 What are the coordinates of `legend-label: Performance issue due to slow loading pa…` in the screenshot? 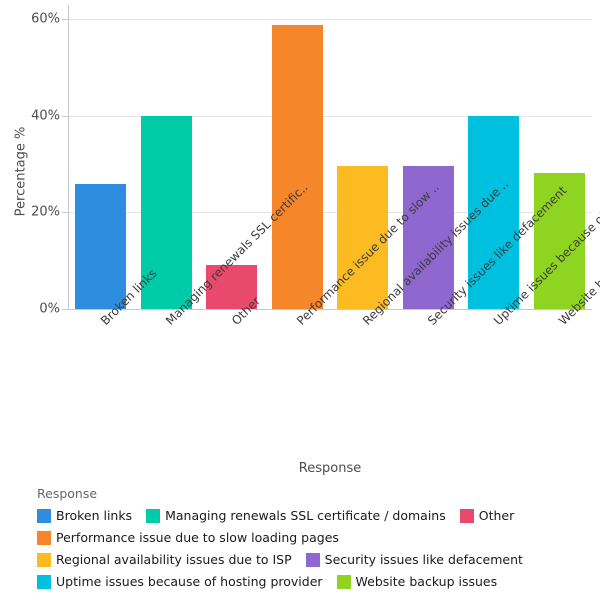 It's located at (197, 537).